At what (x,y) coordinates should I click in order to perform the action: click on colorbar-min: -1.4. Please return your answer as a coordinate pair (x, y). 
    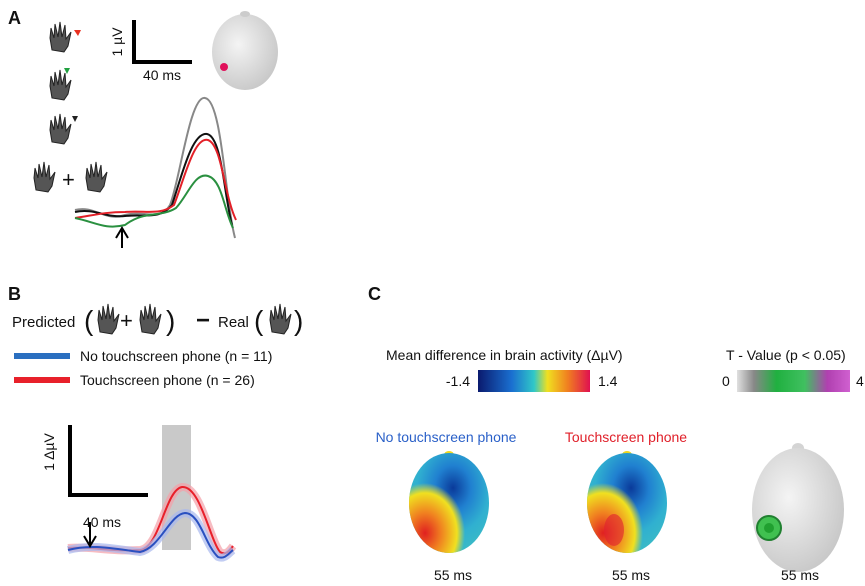
    Looking at the image, I should click on (458, 381).